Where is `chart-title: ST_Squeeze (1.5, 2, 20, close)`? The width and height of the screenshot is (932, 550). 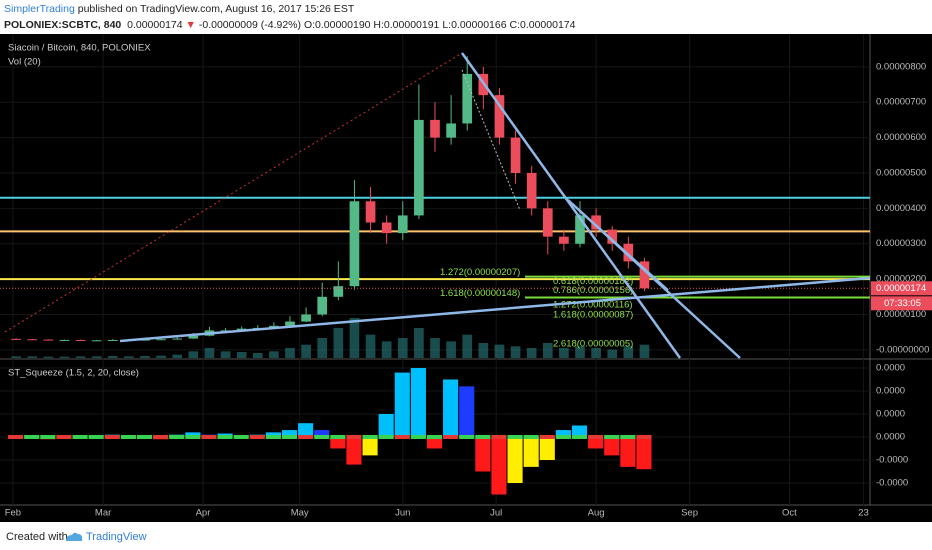
chart-title: ST_Squeeze (1.5, 2, 20, close) is located at coordinates (73, 373).